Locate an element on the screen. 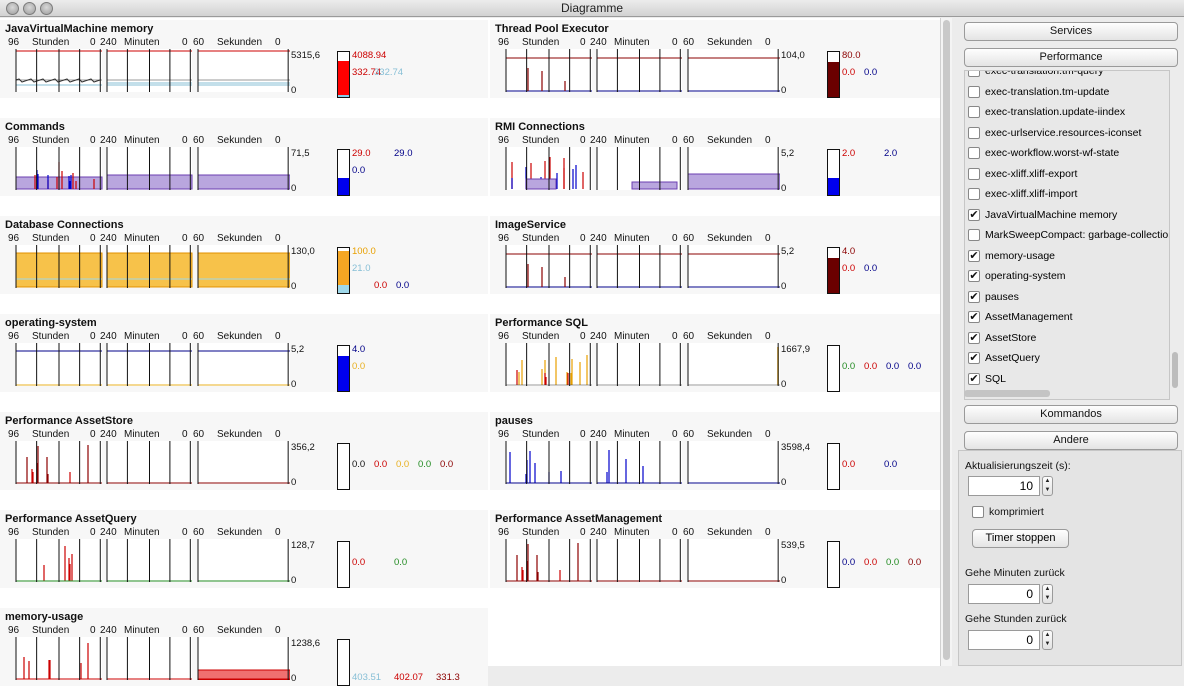 This screenshot has height=686, width=1184. minimize-window-button is located at coordinates (29, 8).